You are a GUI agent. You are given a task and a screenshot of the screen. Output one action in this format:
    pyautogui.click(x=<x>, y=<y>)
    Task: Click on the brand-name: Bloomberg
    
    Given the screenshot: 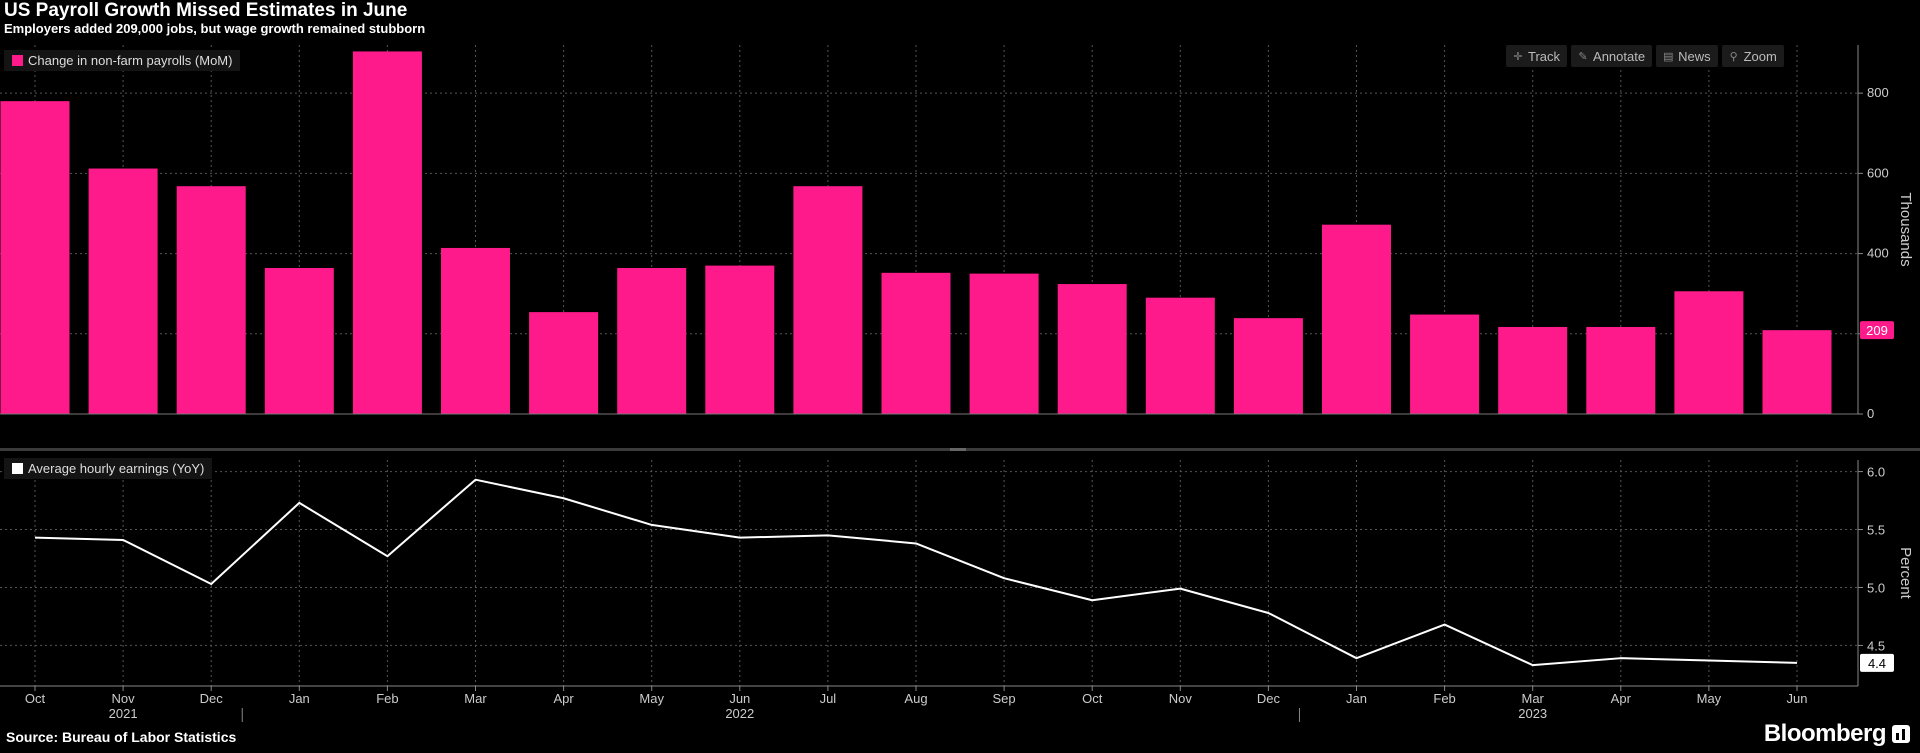 What is the action you would take?
    pyautogui.click(x=1825, y=733)
    